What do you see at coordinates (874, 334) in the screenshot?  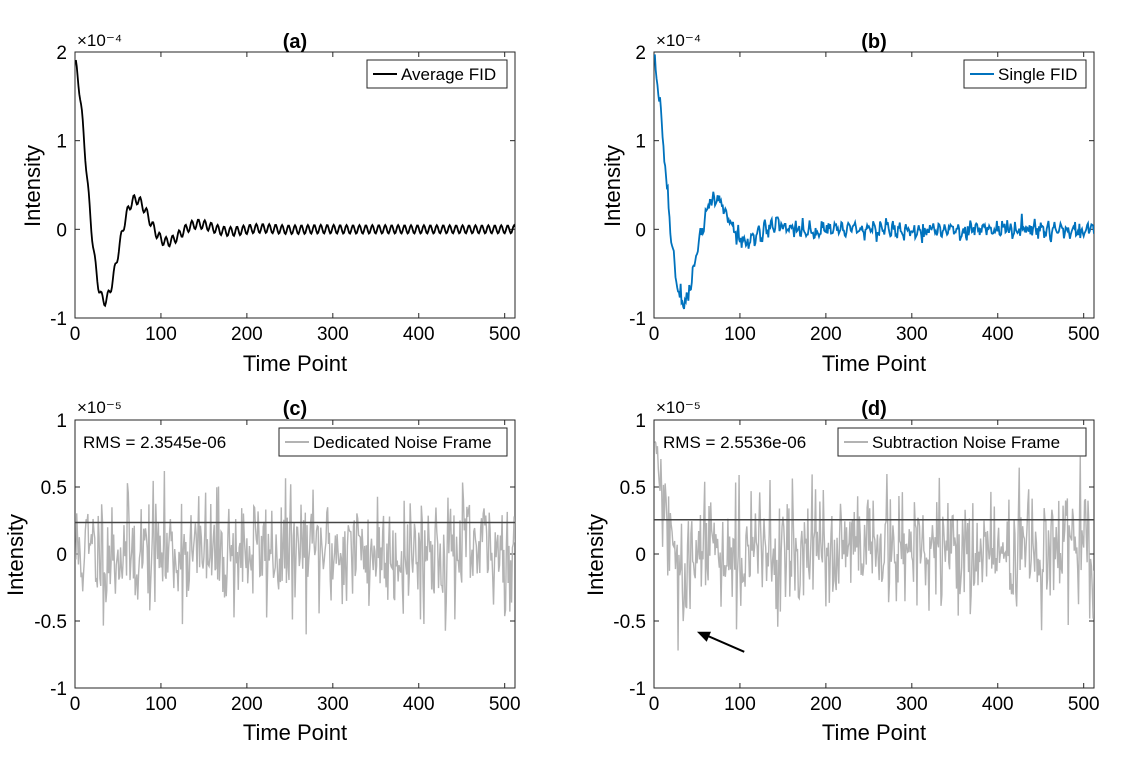 I see `panel-b-x-ticks: 0 100 200 300 400 500` at bounding box center [874, 334].